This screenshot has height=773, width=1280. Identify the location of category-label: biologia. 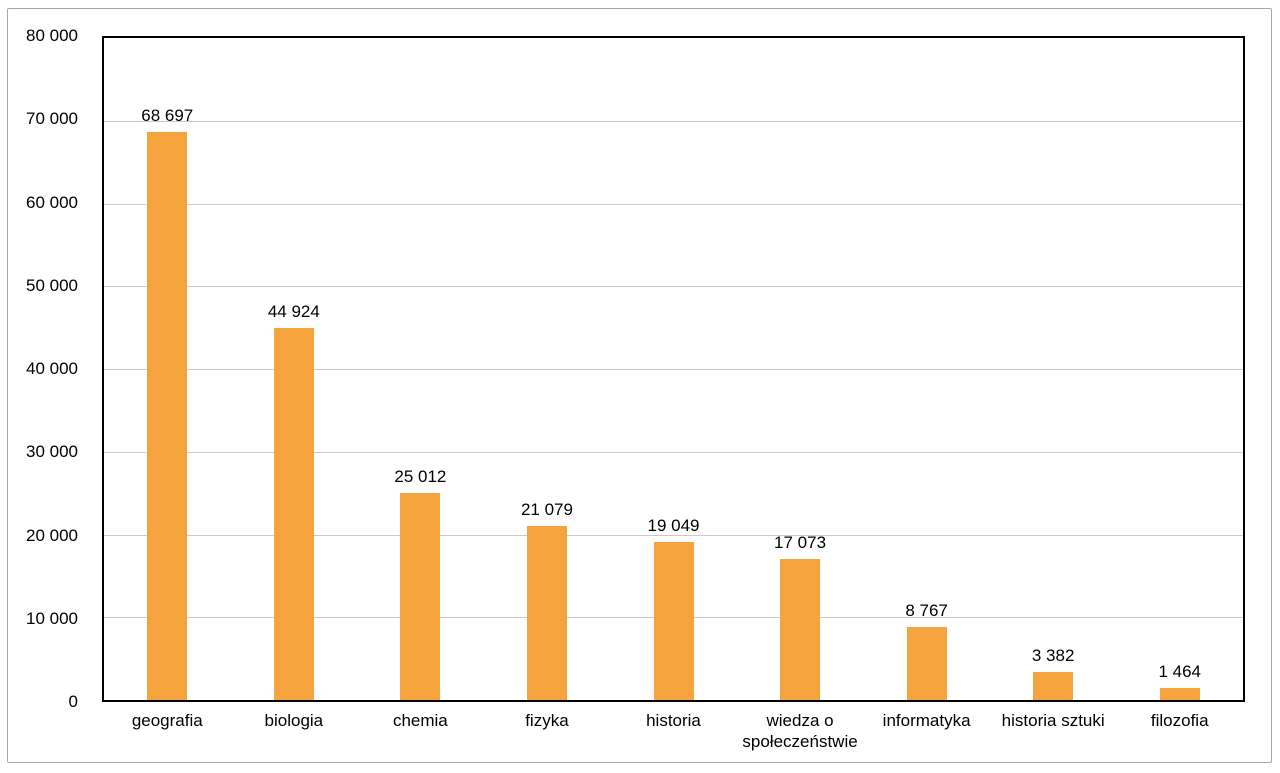
(294, 720).